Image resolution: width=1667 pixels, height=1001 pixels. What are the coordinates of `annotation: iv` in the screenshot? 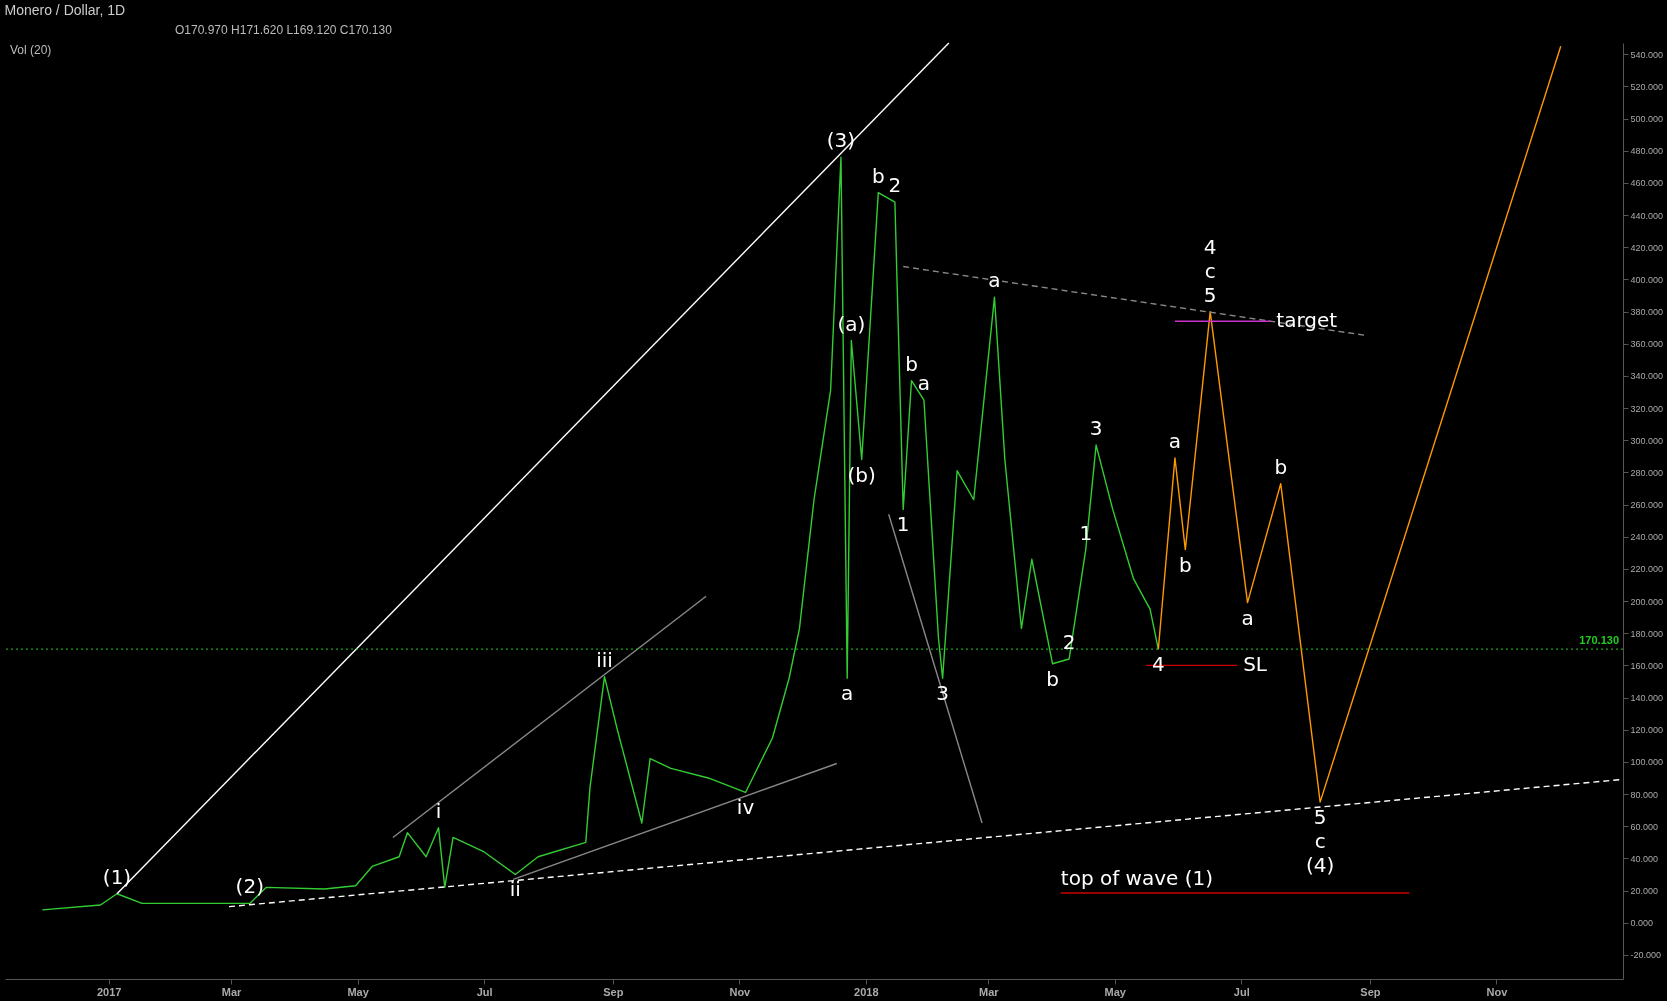 It's located at (745, 807).